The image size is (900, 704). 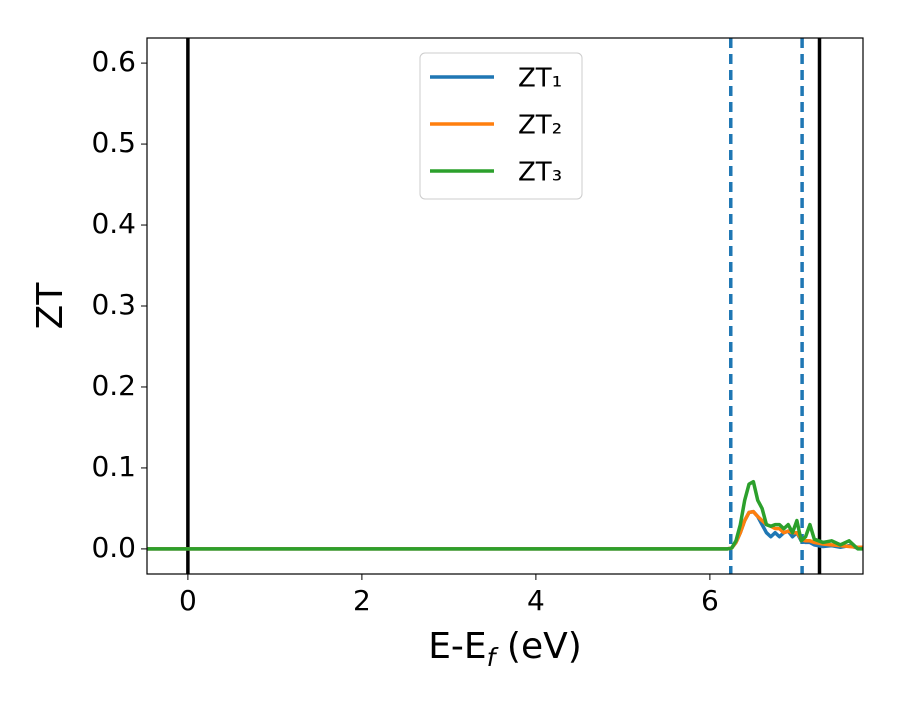 What do you see at coordinates (540, 79) in the screenshot?
I see `legend-label: ZT₁` at bounding box center [540, 79].